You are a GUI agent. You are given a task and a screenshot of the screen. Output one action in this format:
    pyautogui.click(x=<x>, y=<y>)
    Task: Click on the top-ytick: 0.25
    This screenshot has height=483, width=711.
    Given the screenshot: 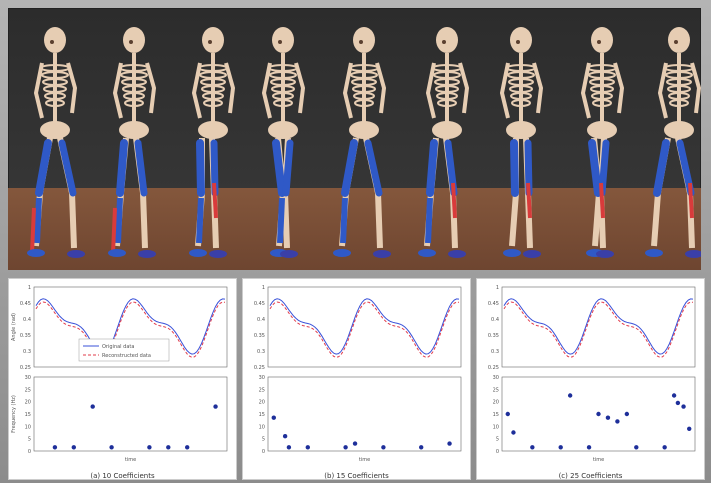 What is the action you would take?
    pyautogui.click(x=493, y=368)
    